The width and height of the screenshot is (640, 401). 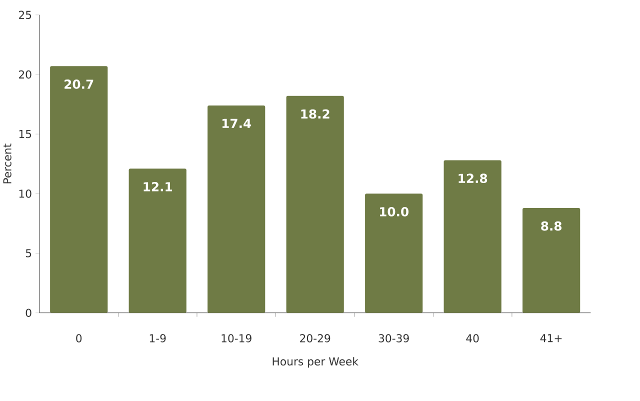 What do you see at coordinates (551, 338) in the screenshot?
I see `x-tick-label: 41+` at bounding box center [551, 338].